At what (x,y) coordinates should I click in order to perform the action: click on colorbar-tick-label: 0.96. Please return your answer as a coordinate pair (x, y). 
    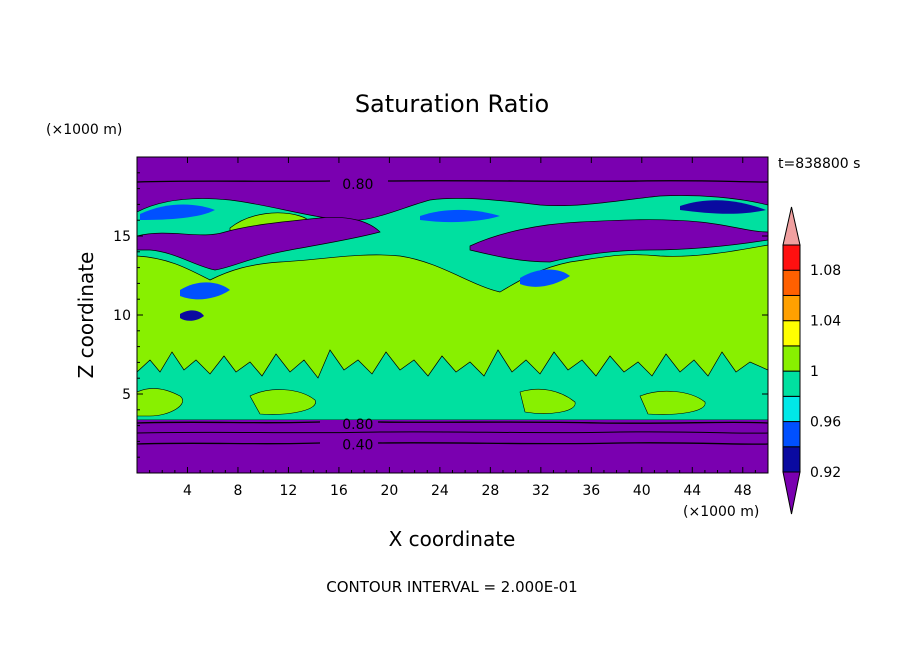
    Looking at the image, I should click on (825, 423).